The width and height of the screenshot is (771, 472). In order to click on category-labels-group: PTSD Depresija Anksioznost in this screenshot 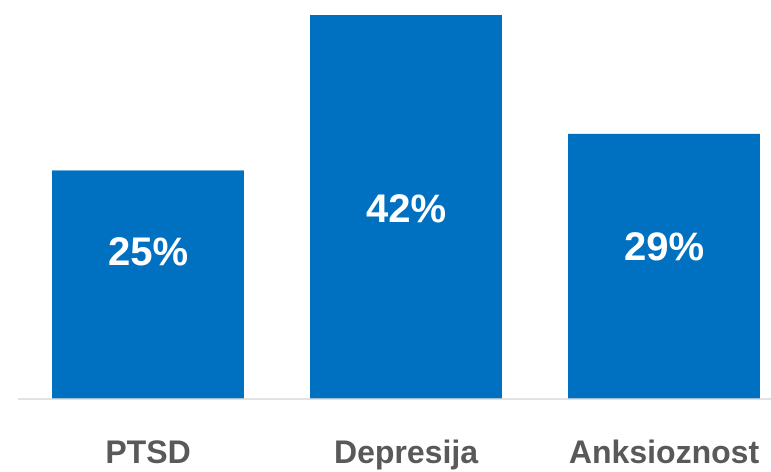, I will do `click(432, 452)`.